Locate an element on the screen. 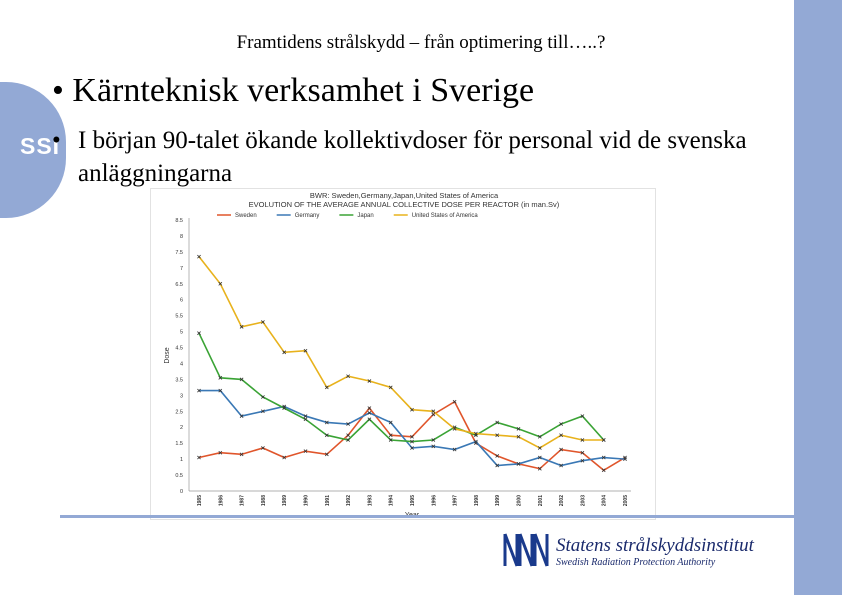 The image size is (842, 595). right-accent-bar is located at coordinates (818, 297).